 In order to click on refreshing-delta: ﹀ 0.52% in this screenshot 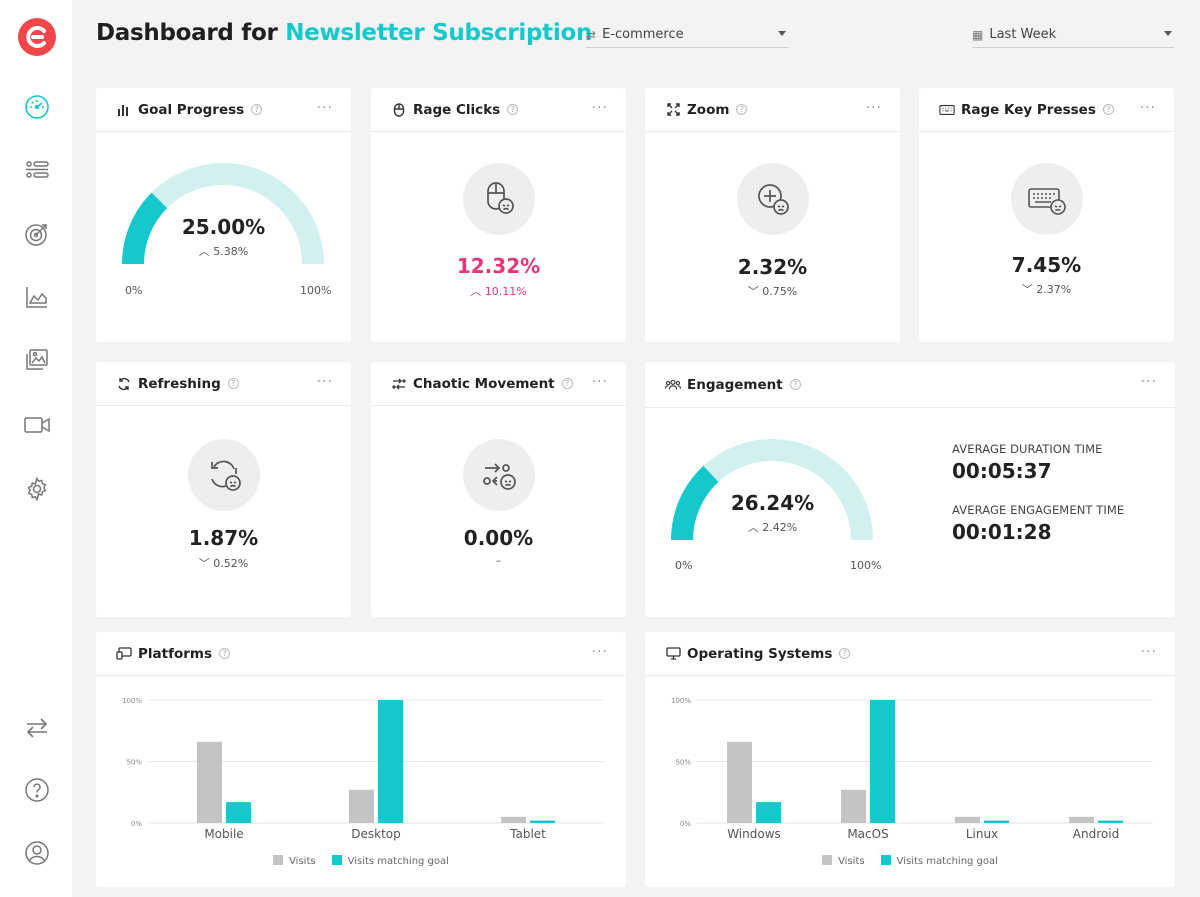, I will do `click(223, 563)`.